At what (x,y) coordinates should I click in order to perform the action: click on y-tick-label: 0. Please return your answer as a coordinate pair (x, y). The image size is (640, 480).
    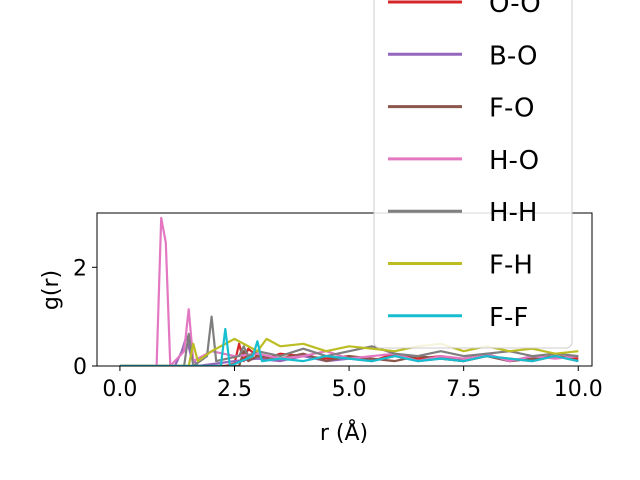
    Looking at the image, I should click on (80, 367).